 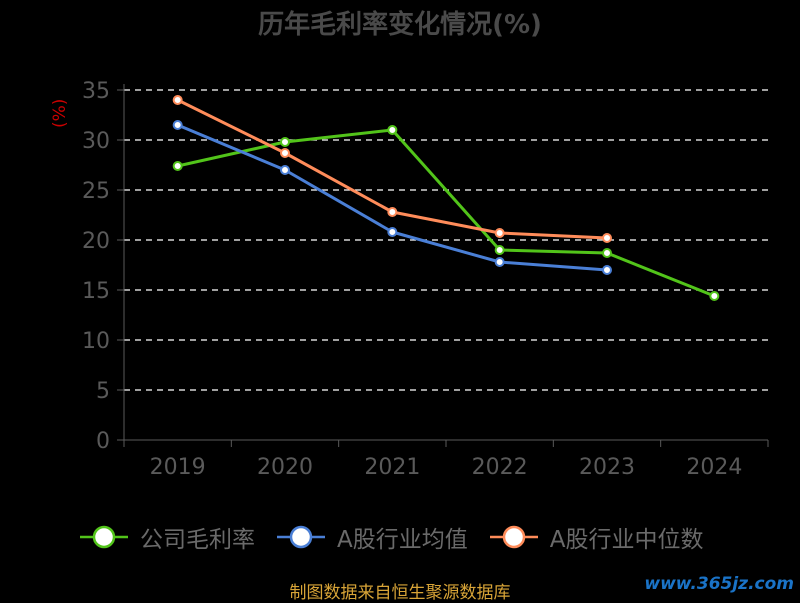 I want to click on x-tick-label: 2021, so click(x=392, y=467).